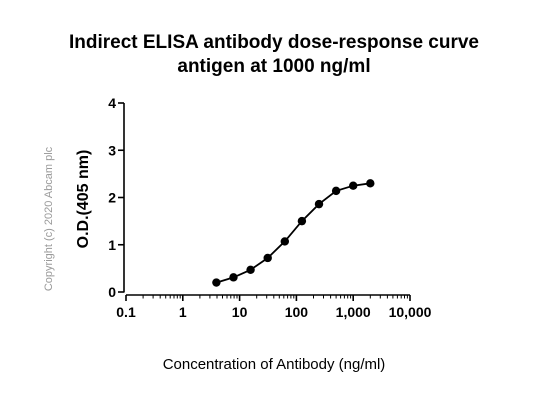 Image resolution: width=548 pixels, height=418 pixels. Describe the element at coordinates (274, 364) in the screenshot. I see `x-axis-label: Concentration of Antibody (ng/ml)` at that location.